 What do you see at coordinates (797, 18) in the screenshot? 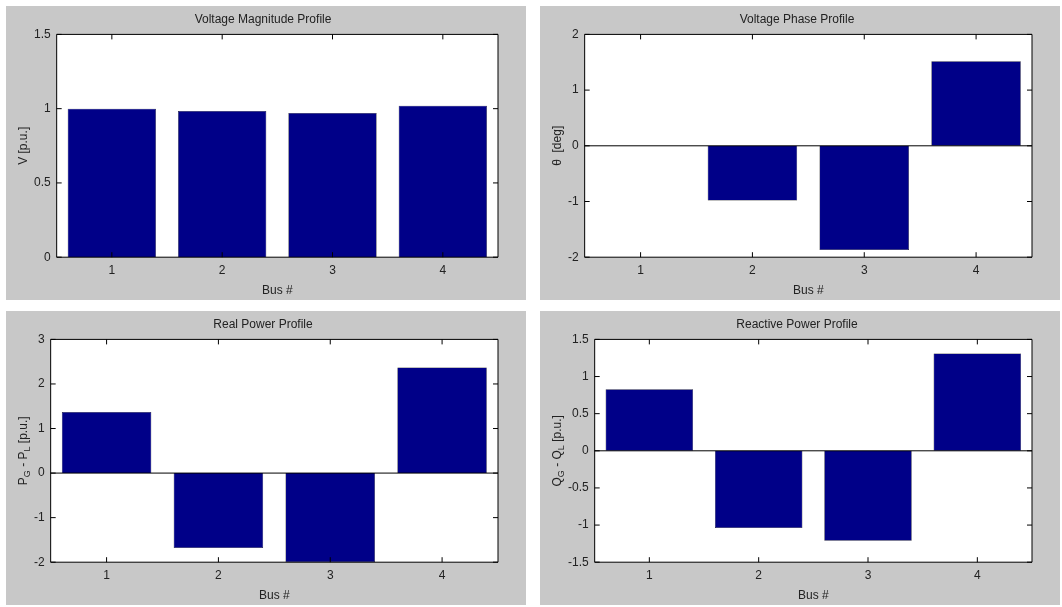
I see `chart-title: Voltage Phase Profile` at bounding box center [797, 18].